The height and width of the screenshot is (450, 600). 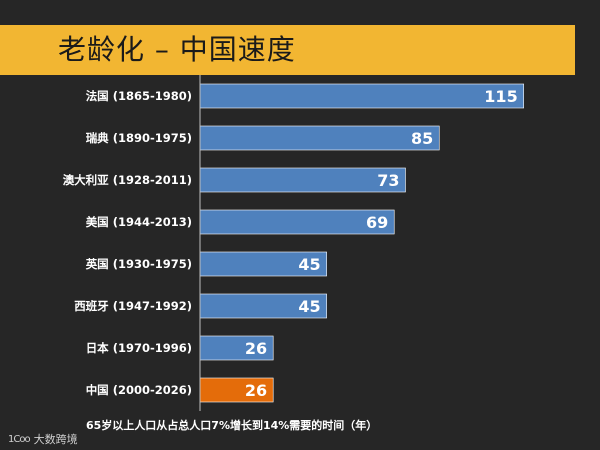 I want to click on watermark-logo: 1Coo, so click(x=19, y=439).